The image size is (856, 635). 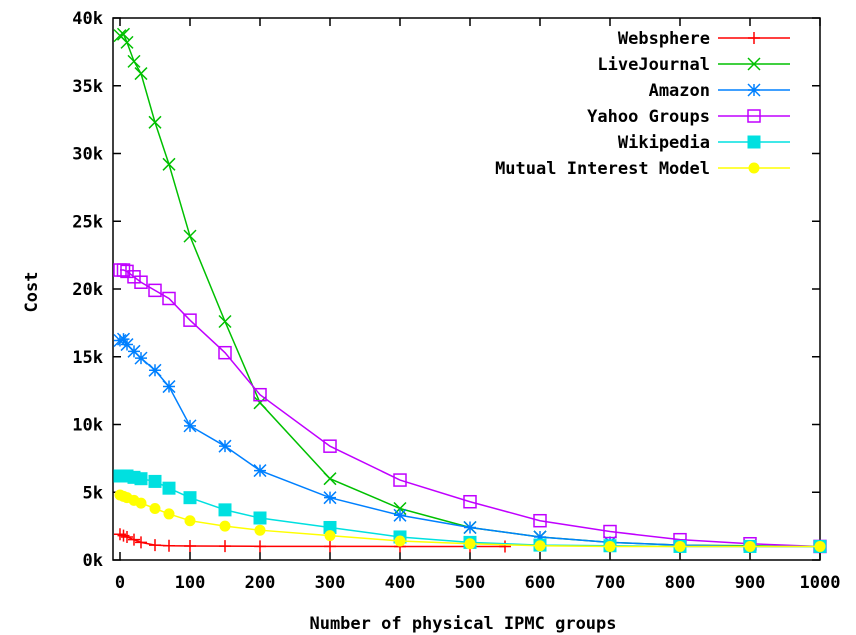 What do you see at coordinates (32, 292) in the screenshot?
I see `y-axis-label: Cost` at bounding box center [32, 292].